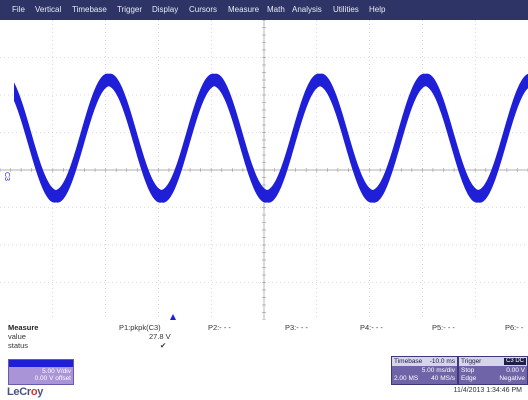 This screenshot has width=528, height=400. What do you see at coordinates (471, 361) in the screenshot?
I see `trigger-title: Trigger` at bounding box center [471, 361].